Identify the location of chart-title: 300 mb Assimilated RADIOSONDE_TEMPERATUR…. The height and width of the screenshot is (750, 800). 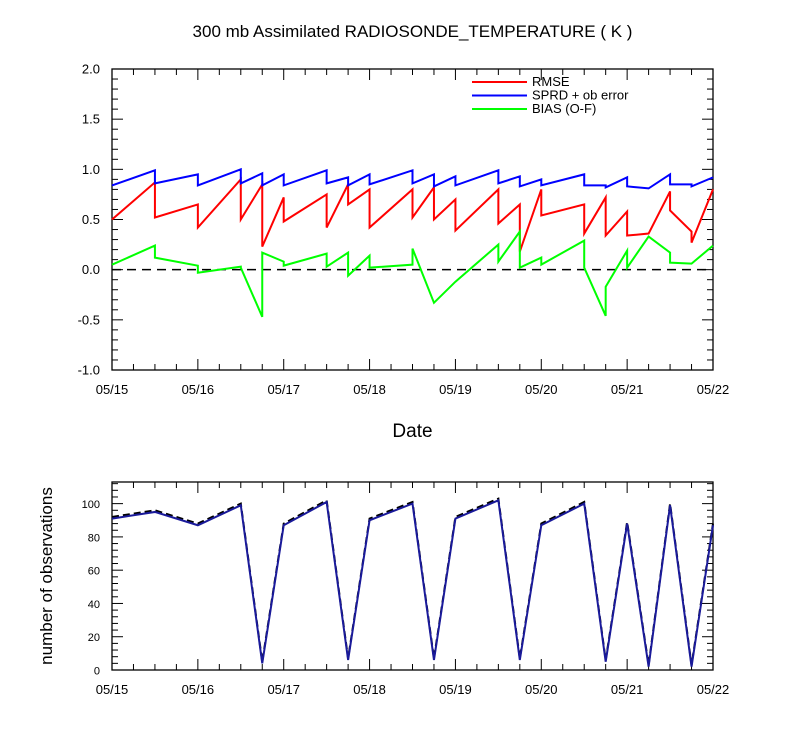
(413, 31).